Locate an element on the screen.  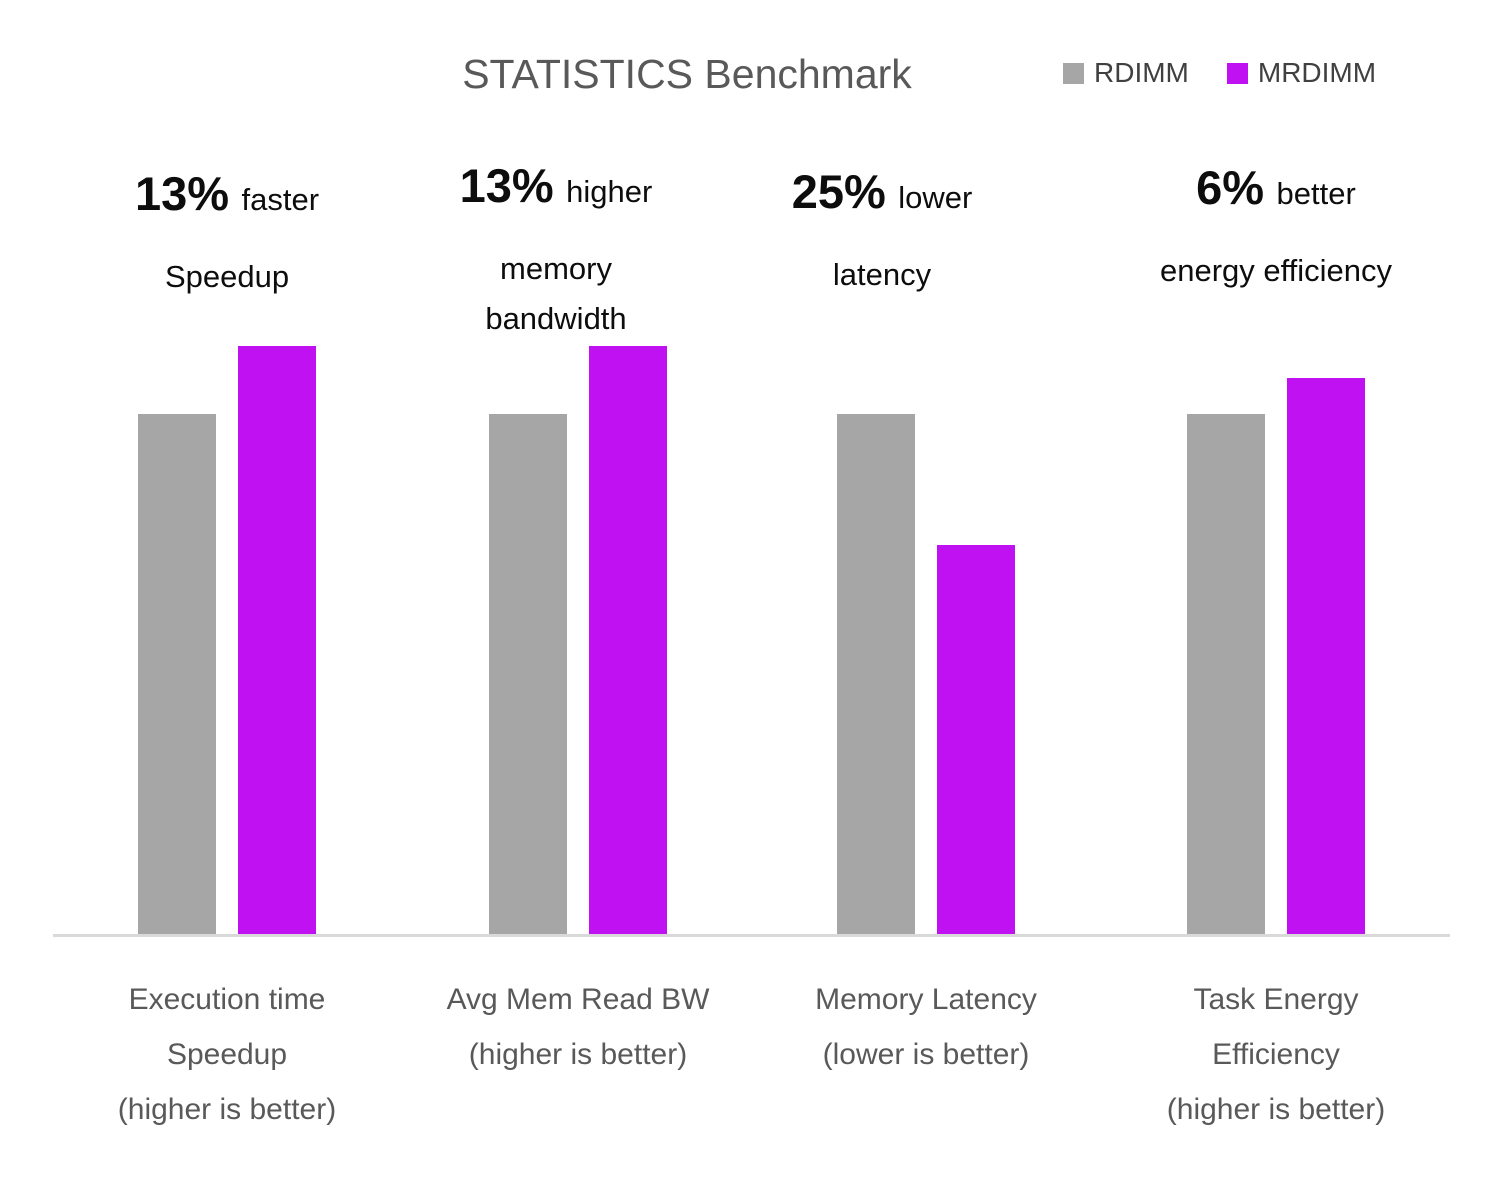
category-line: Efficiency is located at coordinates (1276, 1054).